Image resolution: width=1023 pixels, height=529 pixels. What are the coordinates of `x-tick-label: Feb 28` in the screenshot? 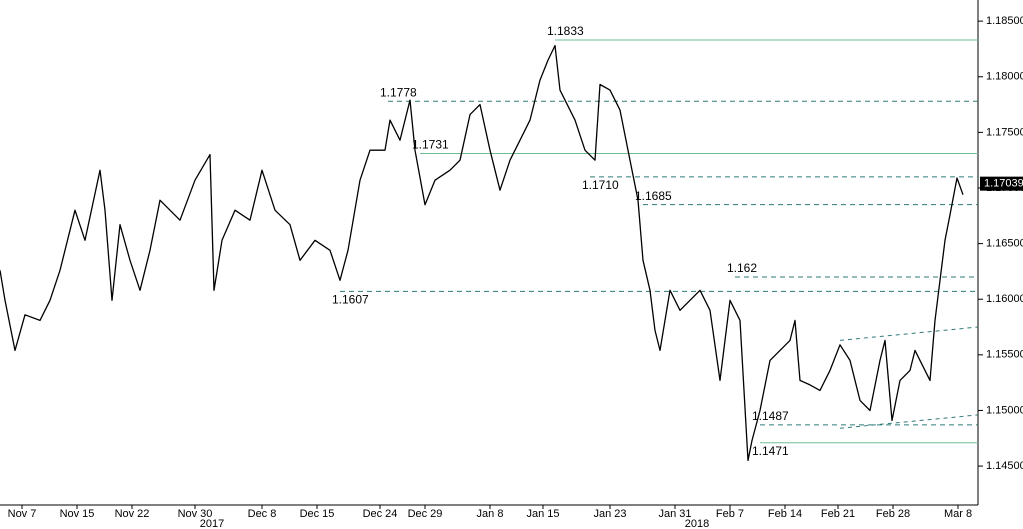 It's located at (893, 514).